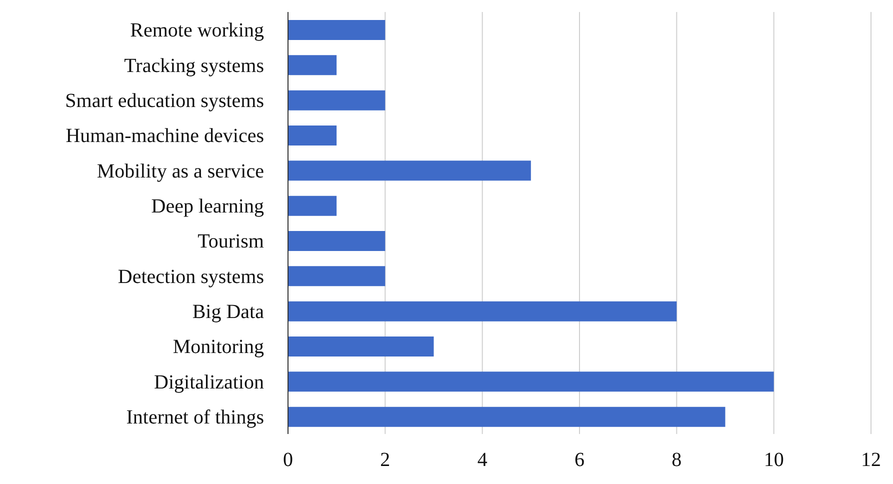  Describe the element at coordinates (231, 241) in the screenshot. I see `y-tick-label: Tourism` at that location.